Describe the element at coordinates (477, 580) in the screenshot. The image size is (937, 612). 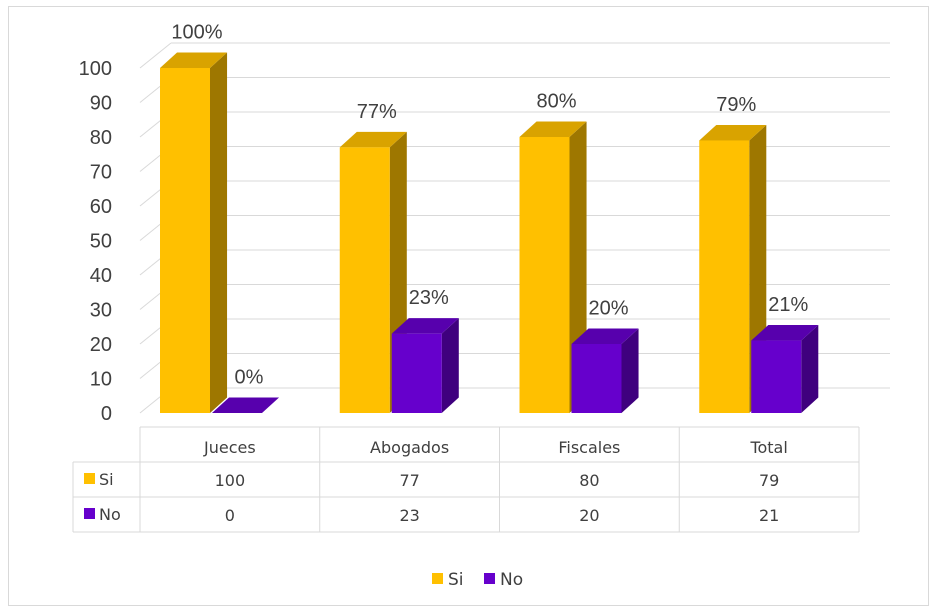
I see `legend: Si No` at that location.